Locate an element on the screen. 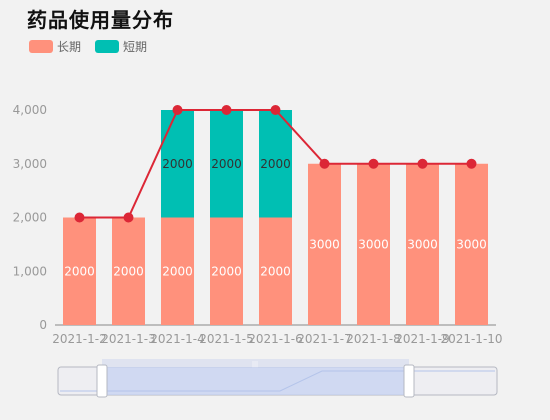  x-tick-label: 2021-1-8 is located at coordinates (373, 339).